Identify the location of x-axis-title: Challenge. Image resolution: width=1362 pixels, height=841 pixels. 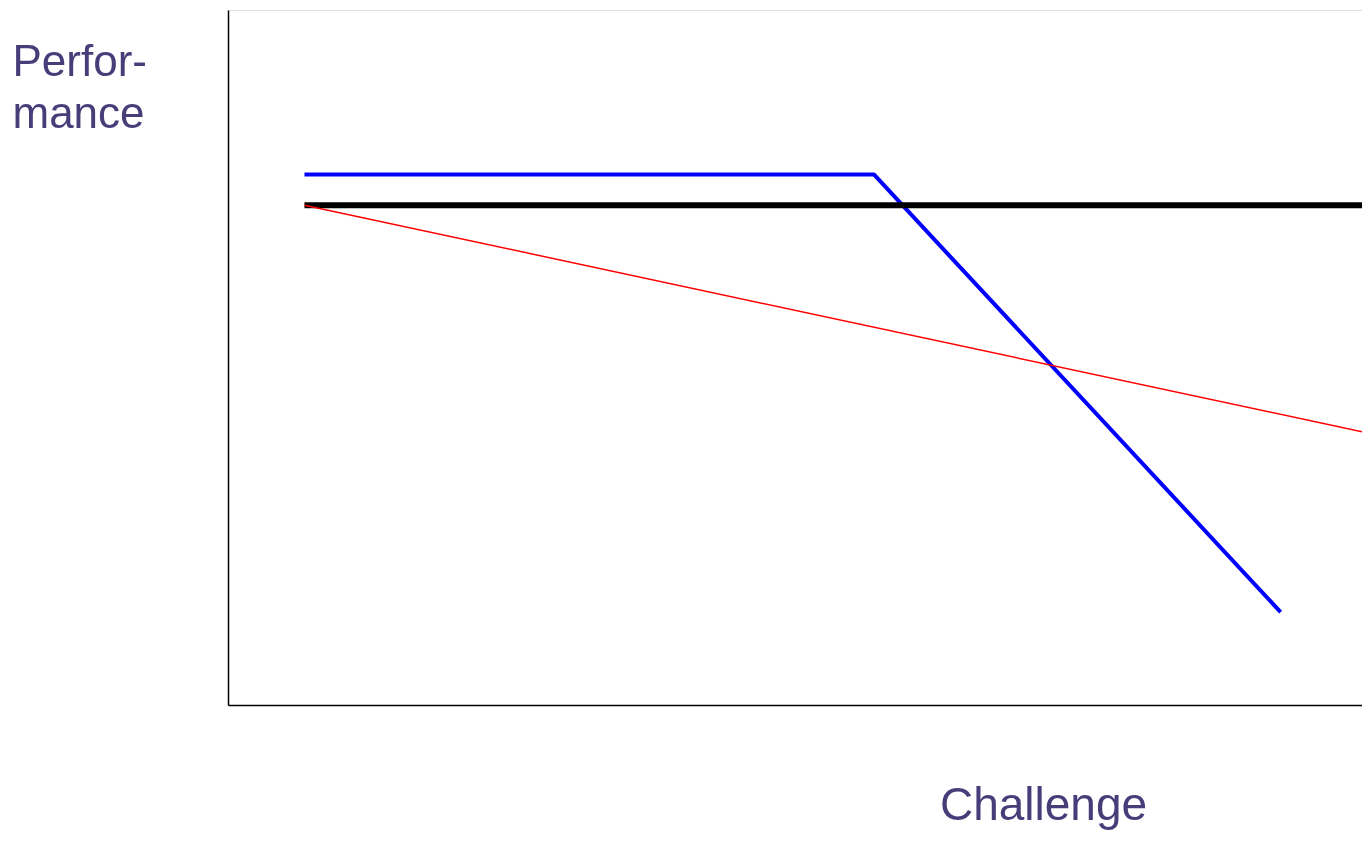
(1043, 803).